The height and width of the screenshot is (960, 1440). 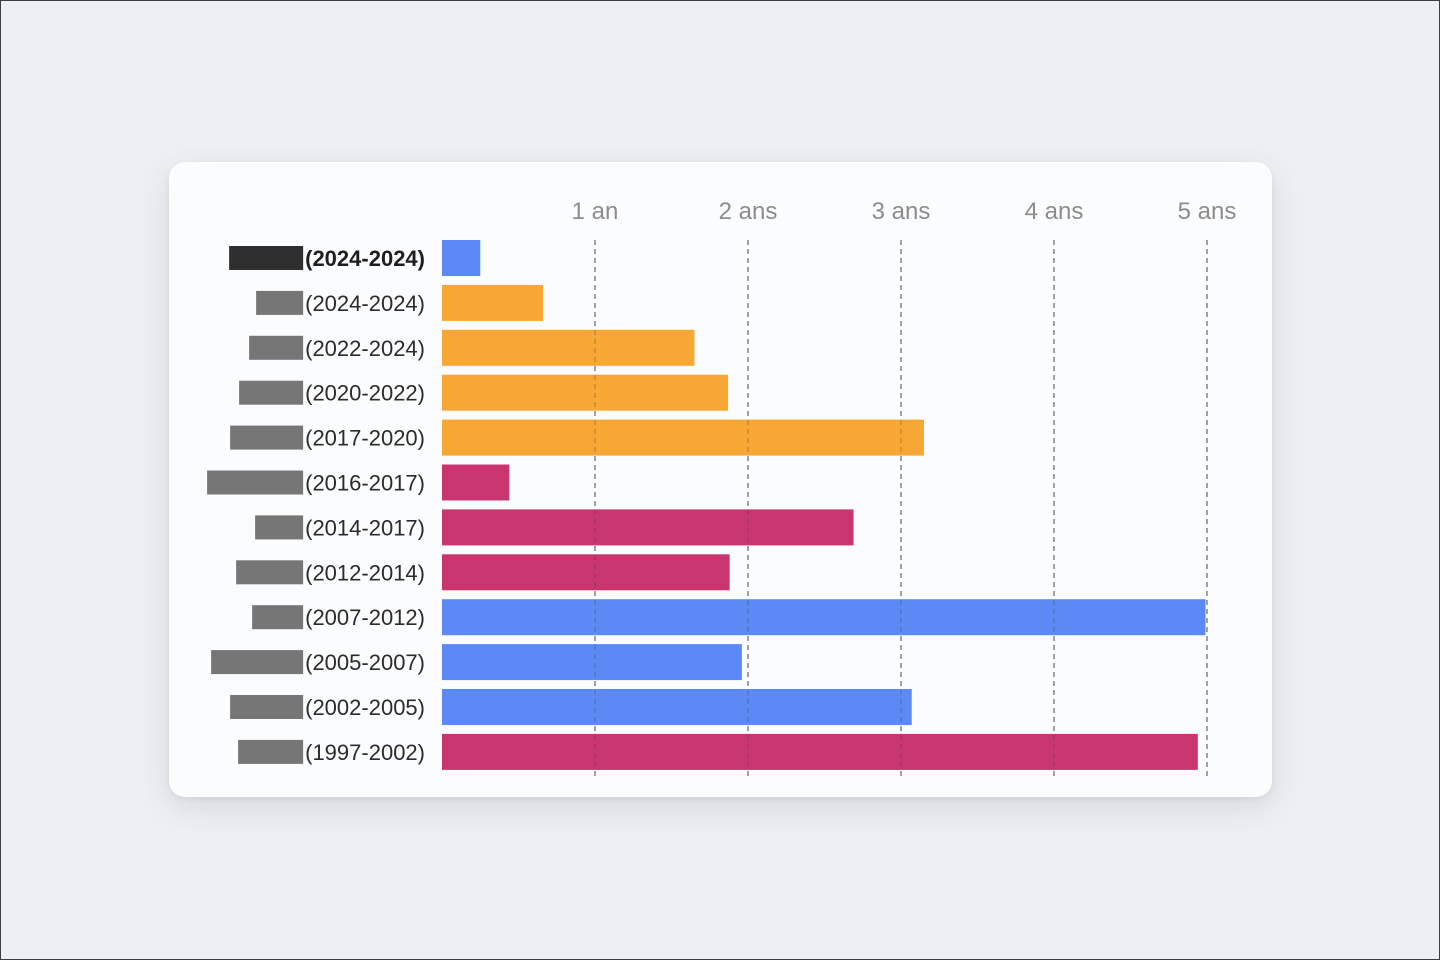 What do you see at coordinates (365, 617) in the screenshot?
I see `row-label: (2007-2012)` at bounding box center [365, 617].